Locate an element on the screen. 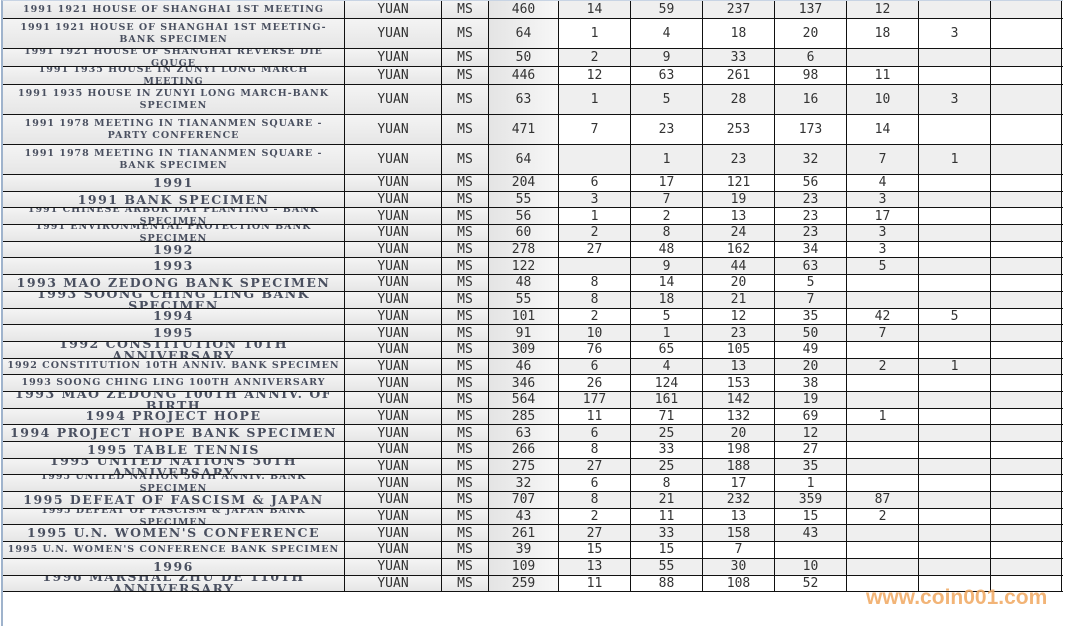  total-cell: 43 is located at coordinates (524, 516).